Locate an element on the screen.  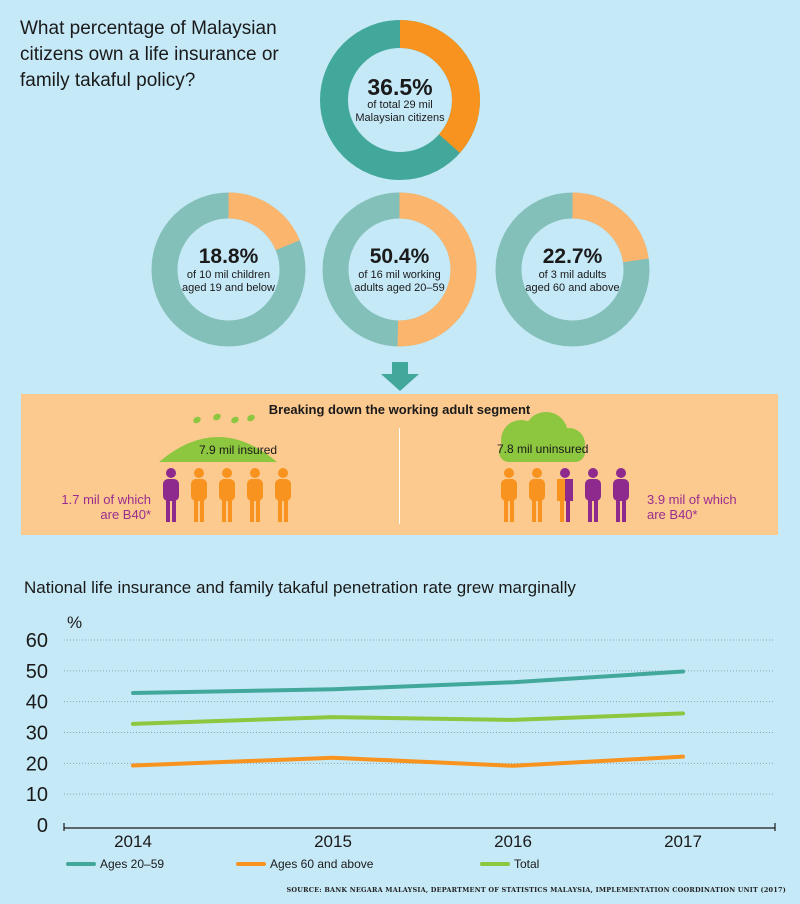
divider is located at coordinates (399, 476).